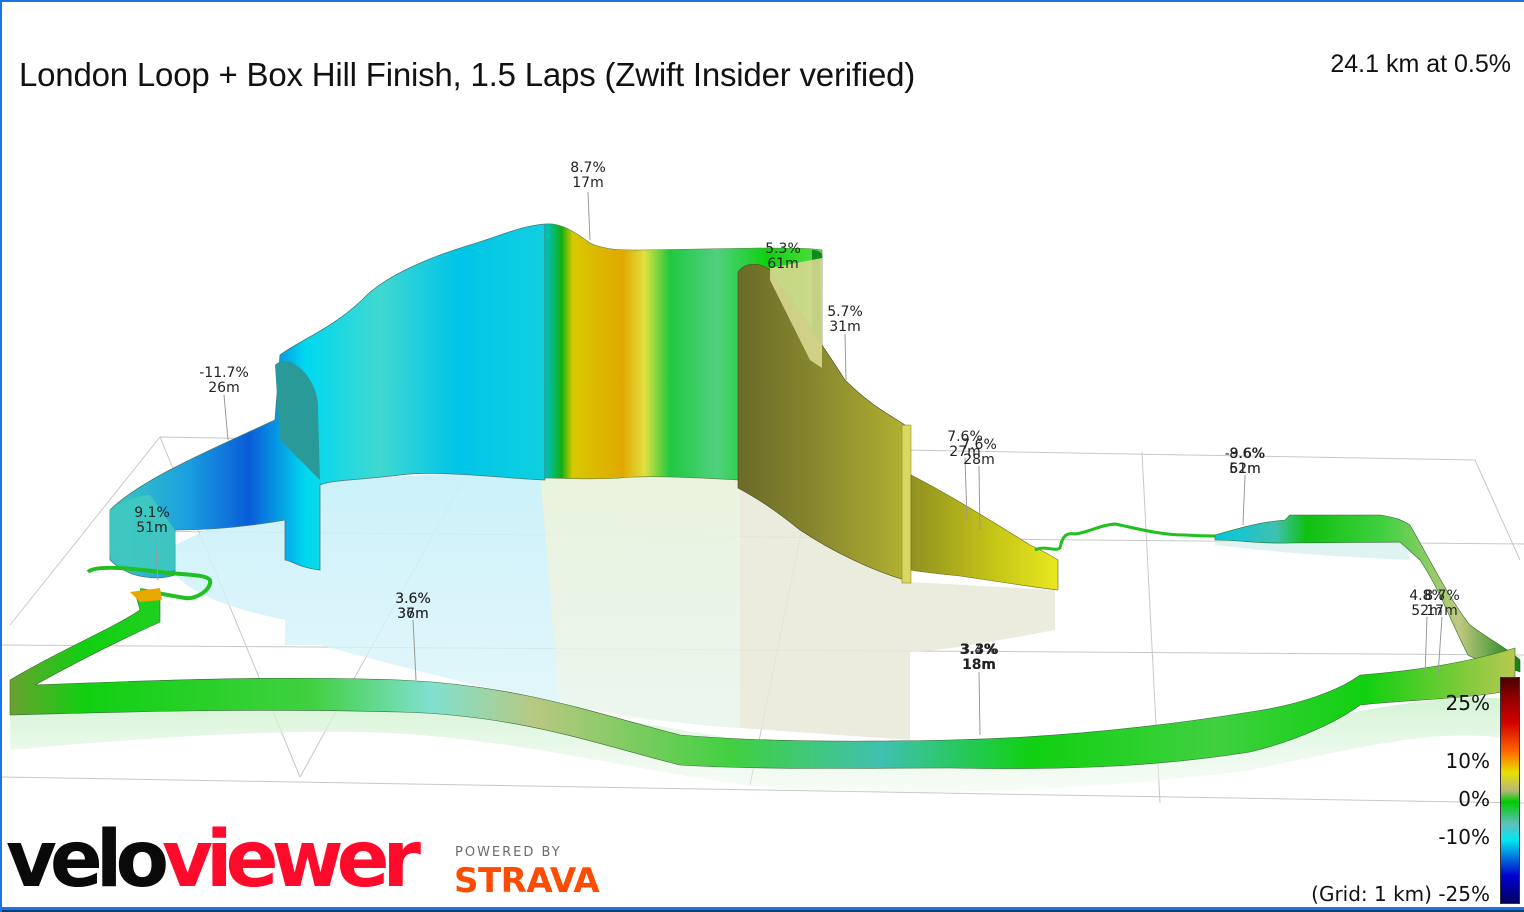 This screenshot has width=1524, height=912. I want to click on annotation-grade: -9.6%, so click(1245, 454).